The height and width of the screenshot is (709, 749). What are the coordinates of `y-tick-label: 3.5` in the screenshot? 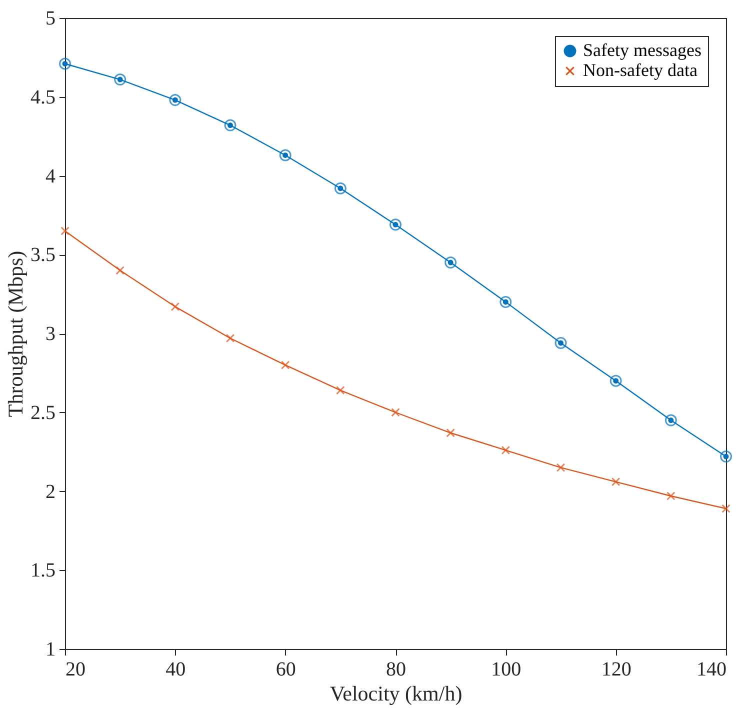 It's located at (43, 255).